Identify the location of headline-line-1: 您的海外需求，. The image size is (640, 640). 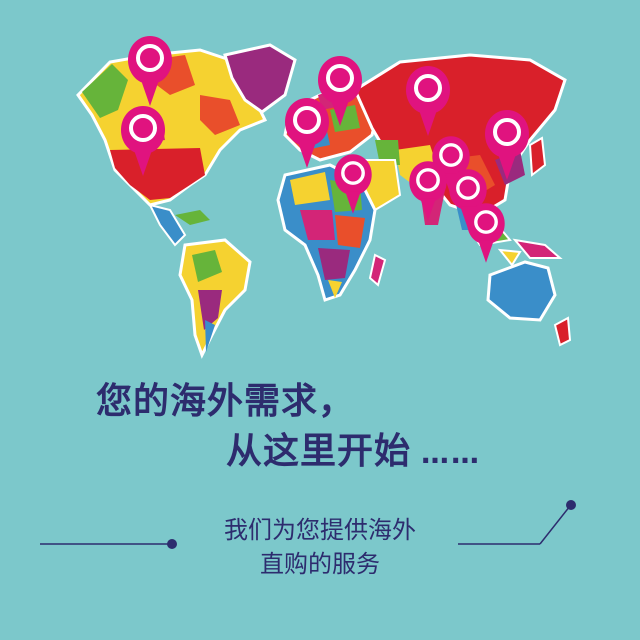
(226, 401).